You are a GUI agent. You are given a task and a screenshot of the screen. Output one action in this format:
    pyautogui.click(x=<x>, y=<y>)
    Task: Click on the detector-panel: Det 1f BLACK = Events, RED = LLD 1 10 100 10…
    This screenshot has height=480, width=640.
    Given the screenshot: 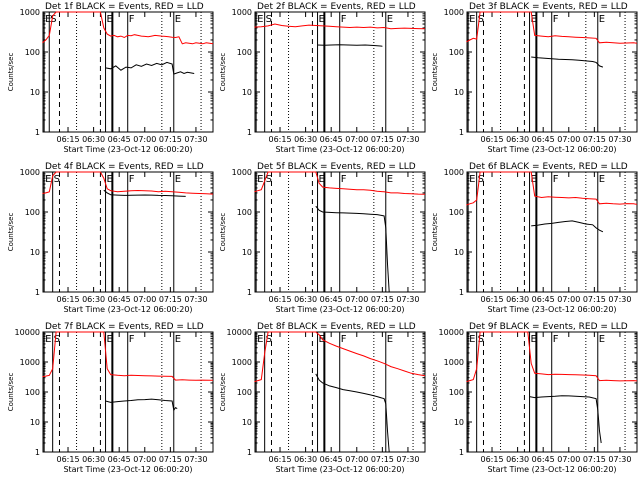 What is the action you would take?
    pyautogui.click(x=110, y=78)
    